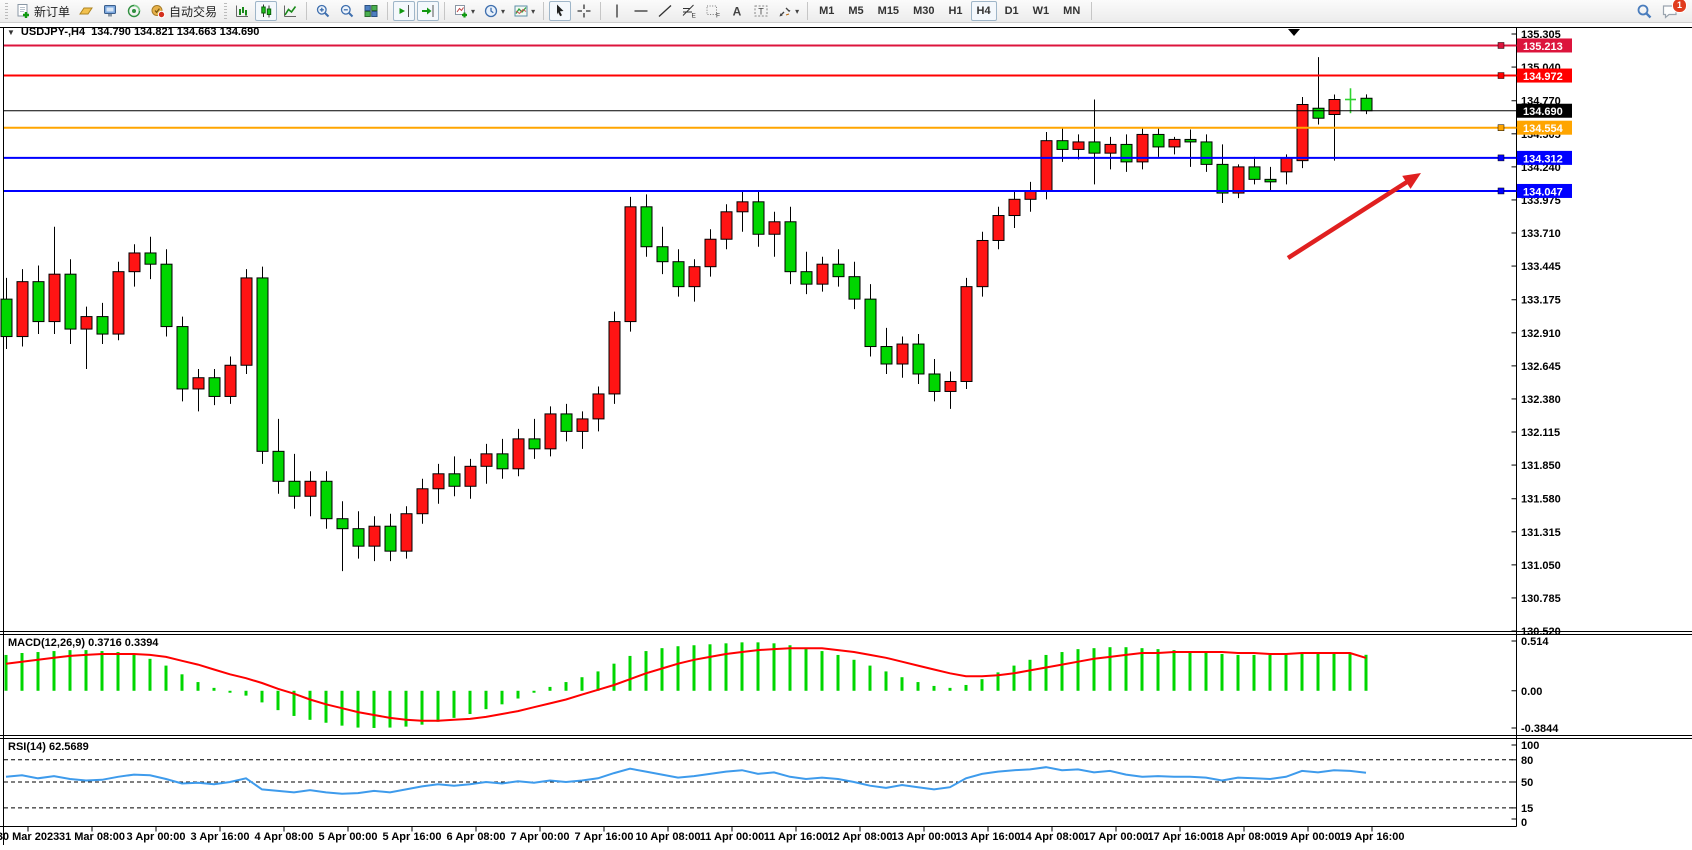 Image resolution: width=1692 pixels, height=850 pixels. What do you see at coordinates (347, 11) in the screenshot?
I see `zoom-out-button` at bounding box center [347, 11].